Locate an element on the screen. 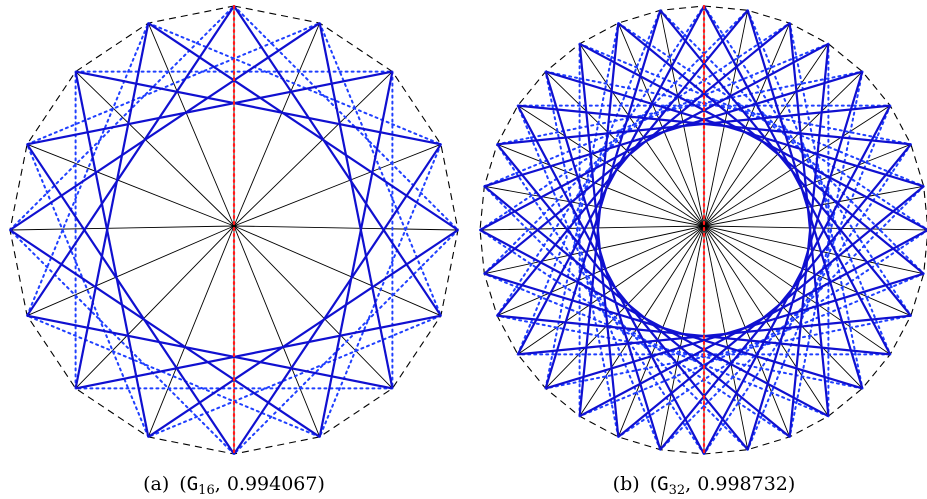 The image size is (927, 499). caption-b-label: (b) is located at coordinates (626, 484).